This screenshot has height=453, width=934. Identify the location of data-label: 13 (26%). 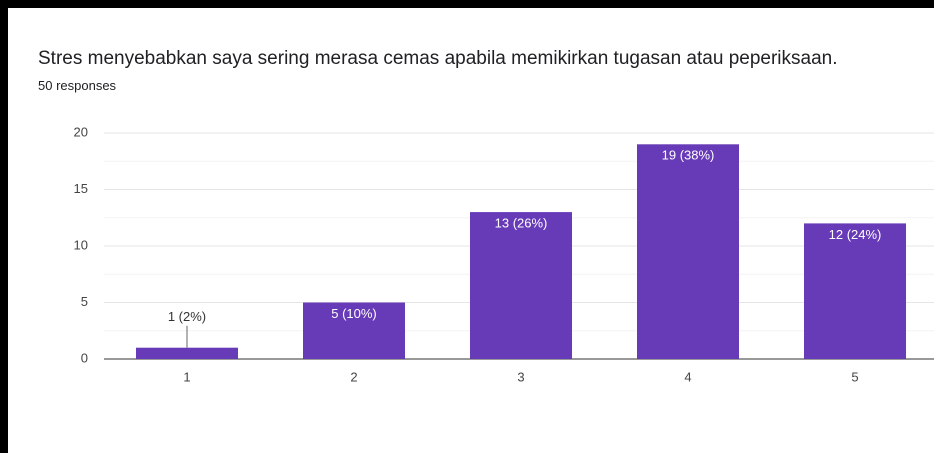
(521, 223).